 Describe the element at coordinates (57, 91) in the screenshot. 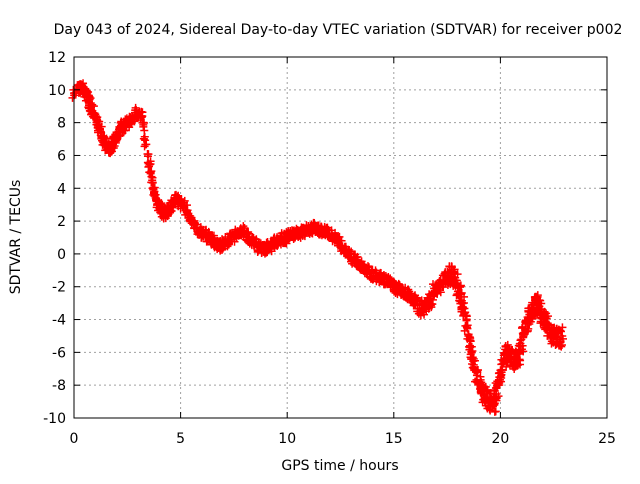

I see `y-tick-label: 10` at that location.